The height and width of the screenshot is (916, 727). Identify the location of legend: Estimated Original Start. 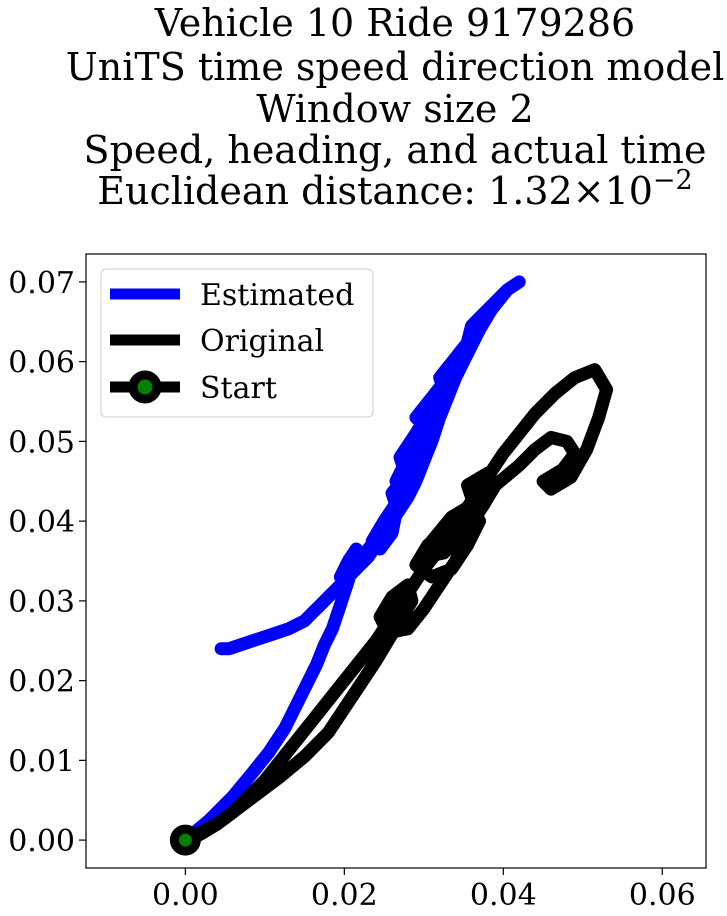
(237, 343).